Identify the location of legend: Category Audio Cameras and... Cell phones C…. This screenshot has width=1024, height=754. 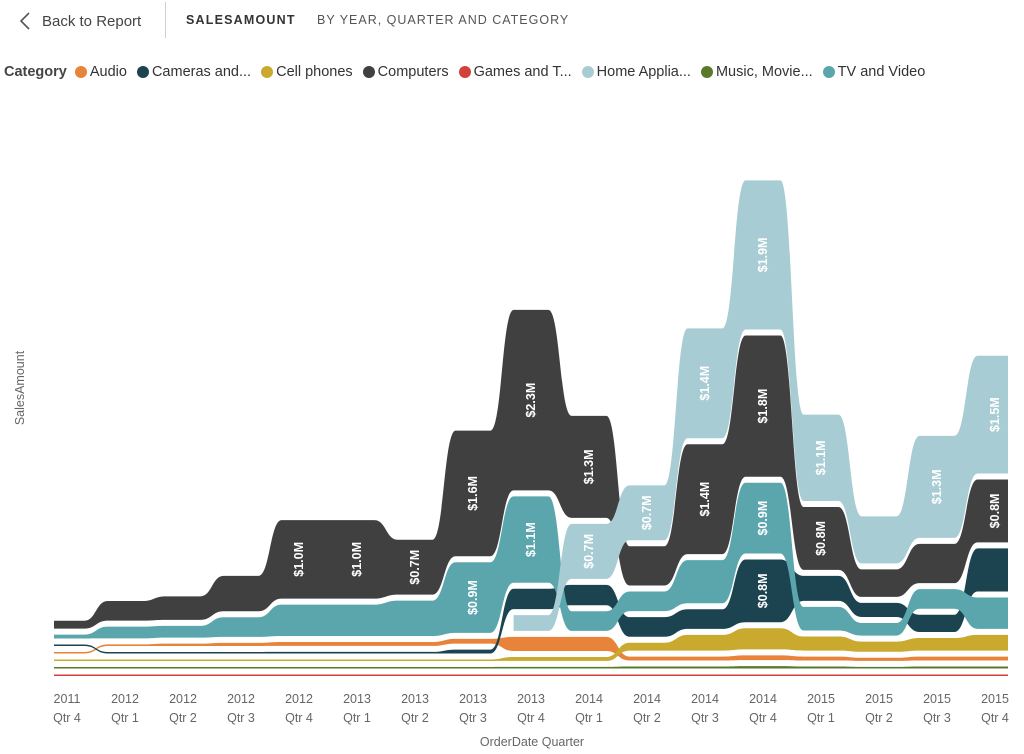
(469, 72).